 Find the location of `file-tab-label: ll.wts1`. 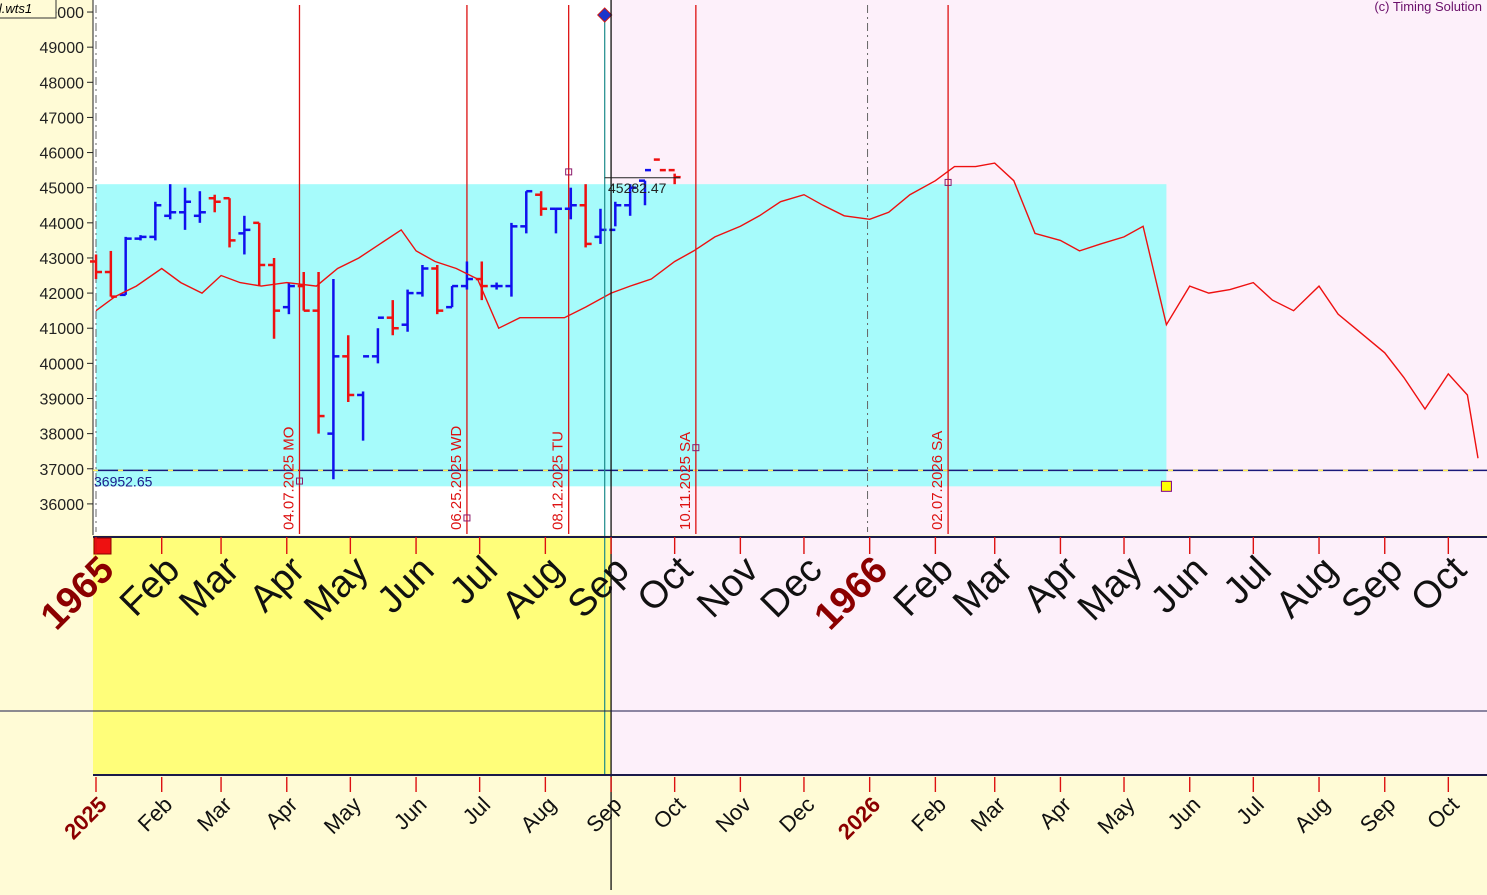

file-tab-label: ll.wts1 is located at coordinates (16, 8).